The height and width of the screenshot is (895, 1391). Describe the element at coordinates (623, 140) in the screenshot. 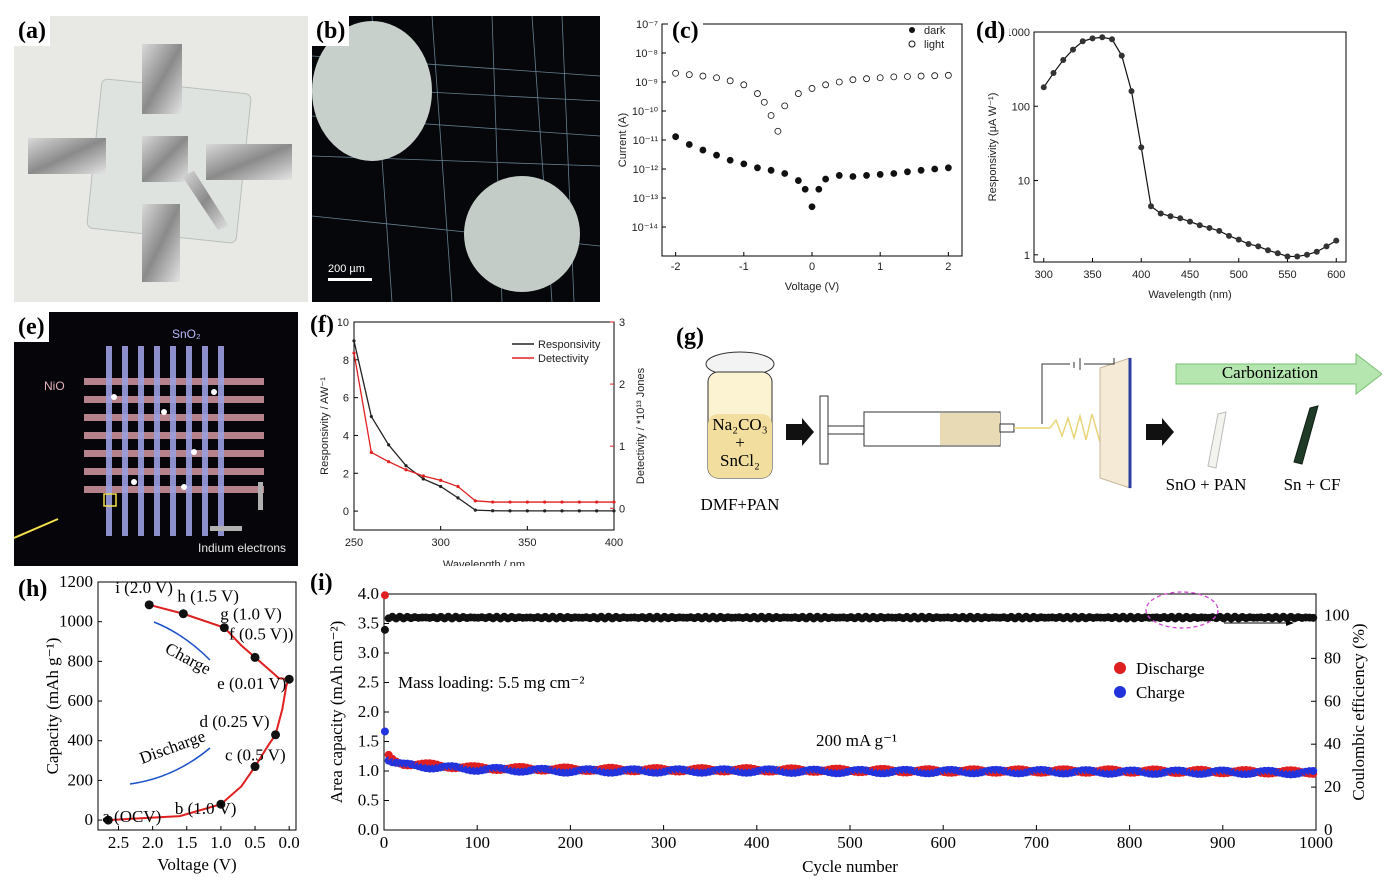

I see `y-axis-label: Current (A)` at that location.